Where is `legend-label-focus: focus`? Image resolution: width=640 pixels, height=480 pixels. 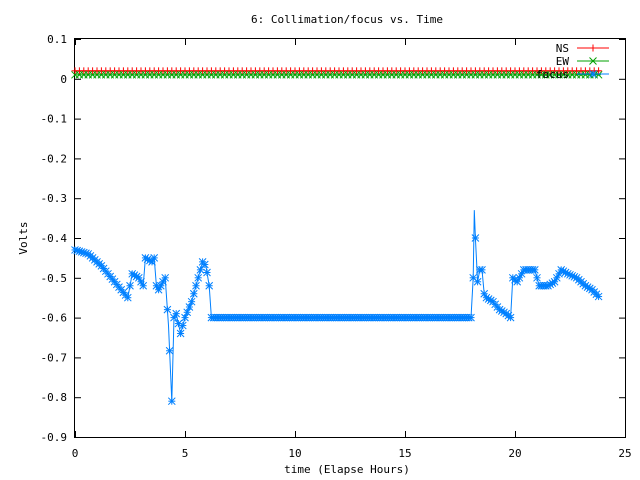 legend-label-focus: focus is located at coordinates (552, 74).